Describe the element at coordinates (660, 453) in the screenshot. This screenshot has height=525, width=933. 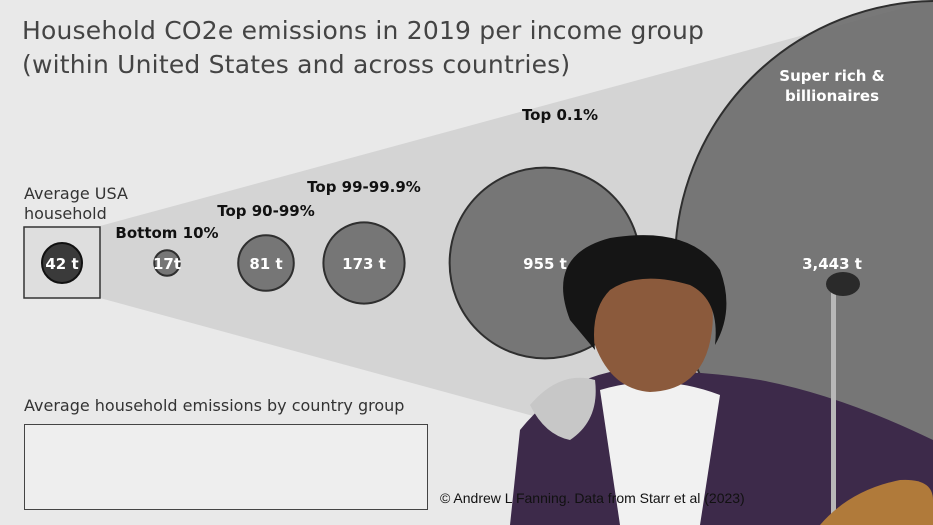
I see `ruffled-shirt-shape` at that location.